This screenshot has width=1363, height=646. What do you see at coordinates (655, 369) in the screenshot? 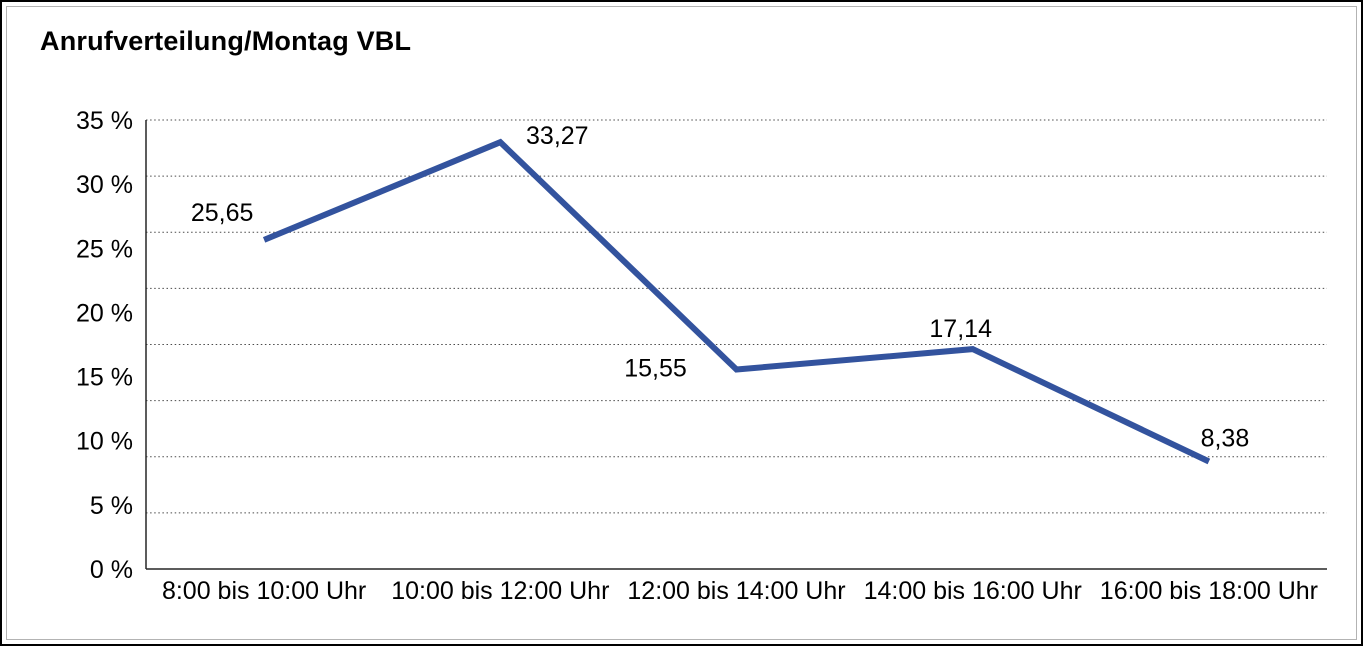
I see `data-point-label: 15,55` at bounding box center [655, 369].